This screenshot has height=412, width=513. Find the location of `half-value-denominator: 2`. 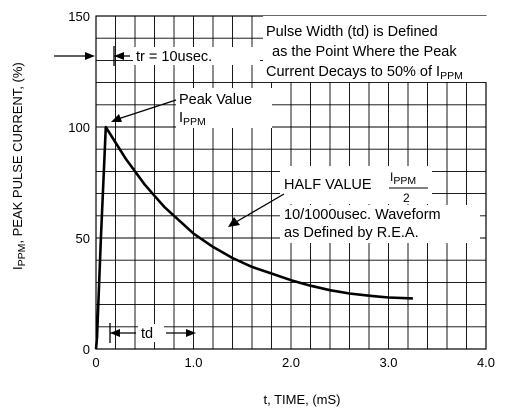

half-value-denominator: 2 is located at coordinates (406, 198).